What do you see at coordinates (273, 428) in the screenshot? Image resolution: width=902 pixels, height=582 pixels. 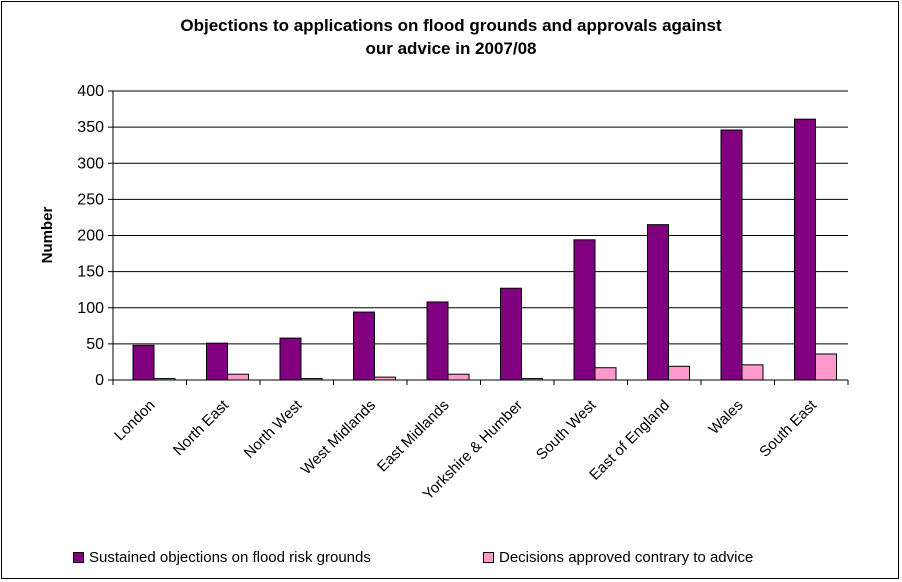 I see `x-tick-label-north-west: North West` at bounding box center [273, 428].